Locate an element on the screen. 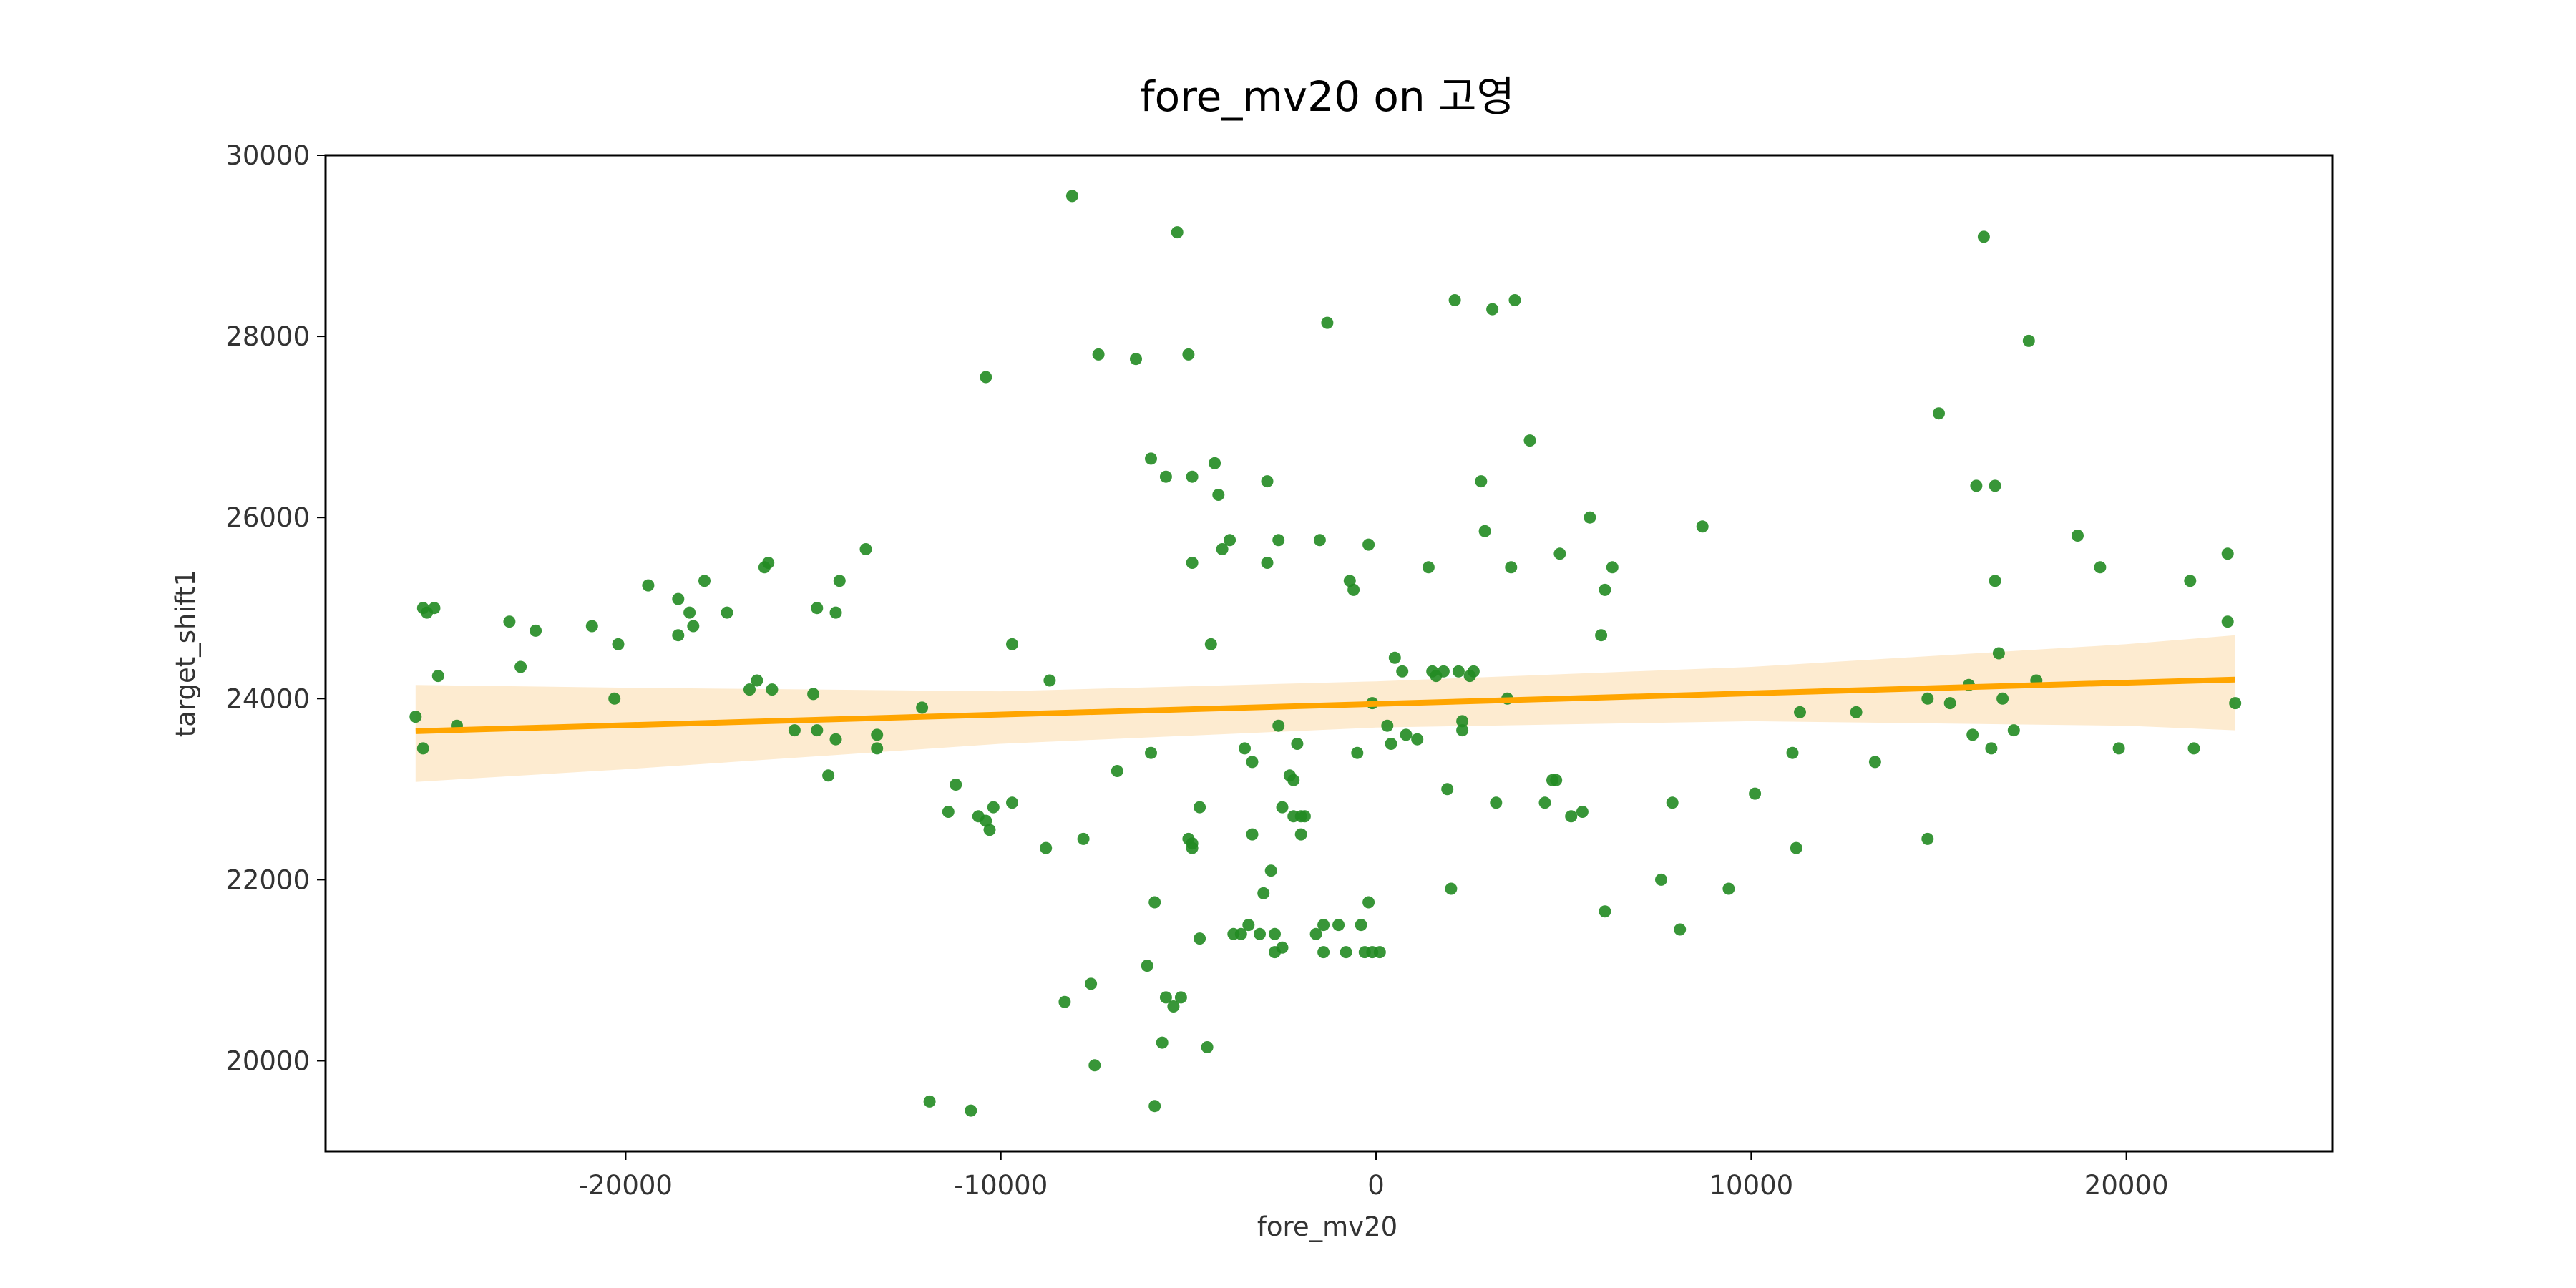  x-axis-ticks: -20000 -10000 0 10000 20000 is located at coordinates (1373, 1176).